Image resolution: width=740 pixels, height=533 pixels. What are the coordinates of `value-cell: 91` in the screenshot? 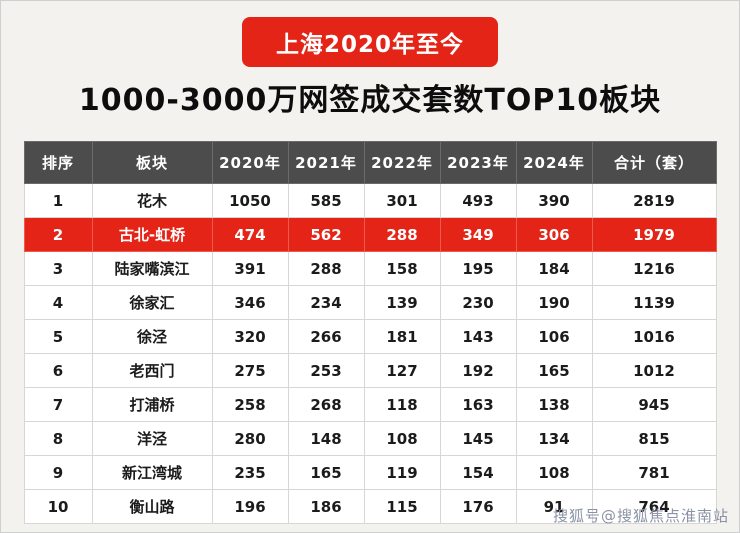 It's located at (554, 506).